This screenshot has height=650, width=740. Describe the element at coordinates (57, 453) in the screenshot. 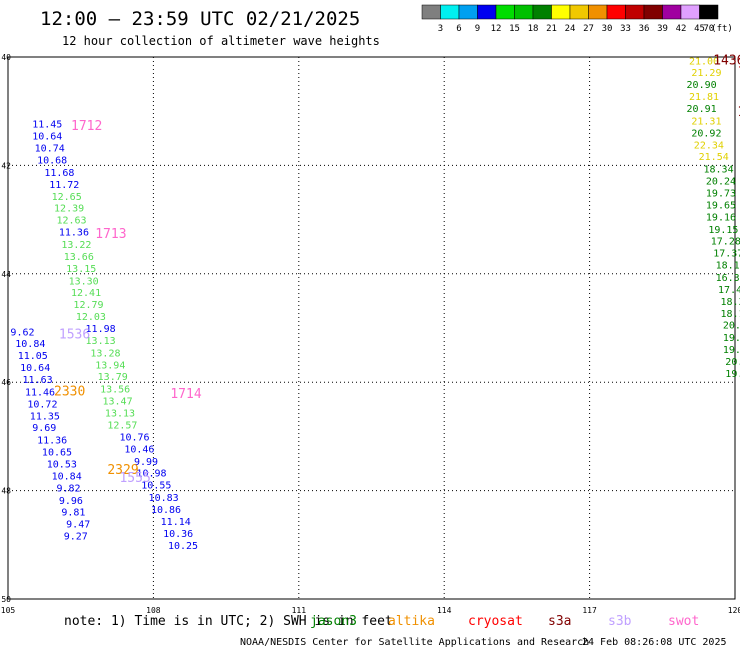

I see `wave-height-value: 10.65` at that location.